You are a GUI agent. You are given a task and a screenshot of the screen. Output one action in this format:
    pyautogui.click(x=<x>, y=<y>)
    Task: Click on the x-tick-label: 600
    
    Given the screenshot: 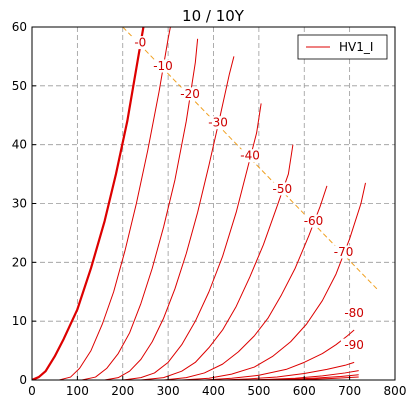 What is the action you would take?
    pyautogui.click(x=304, y=391)
    